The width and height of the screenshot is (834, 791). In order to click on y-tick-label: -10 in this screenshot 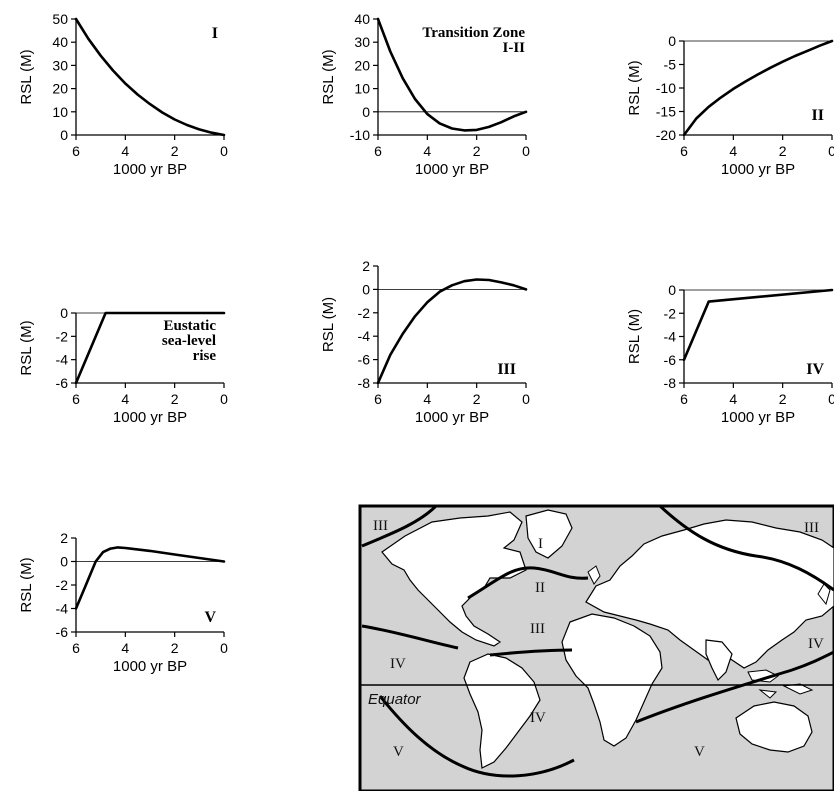, I will do `click(360, 135)`.